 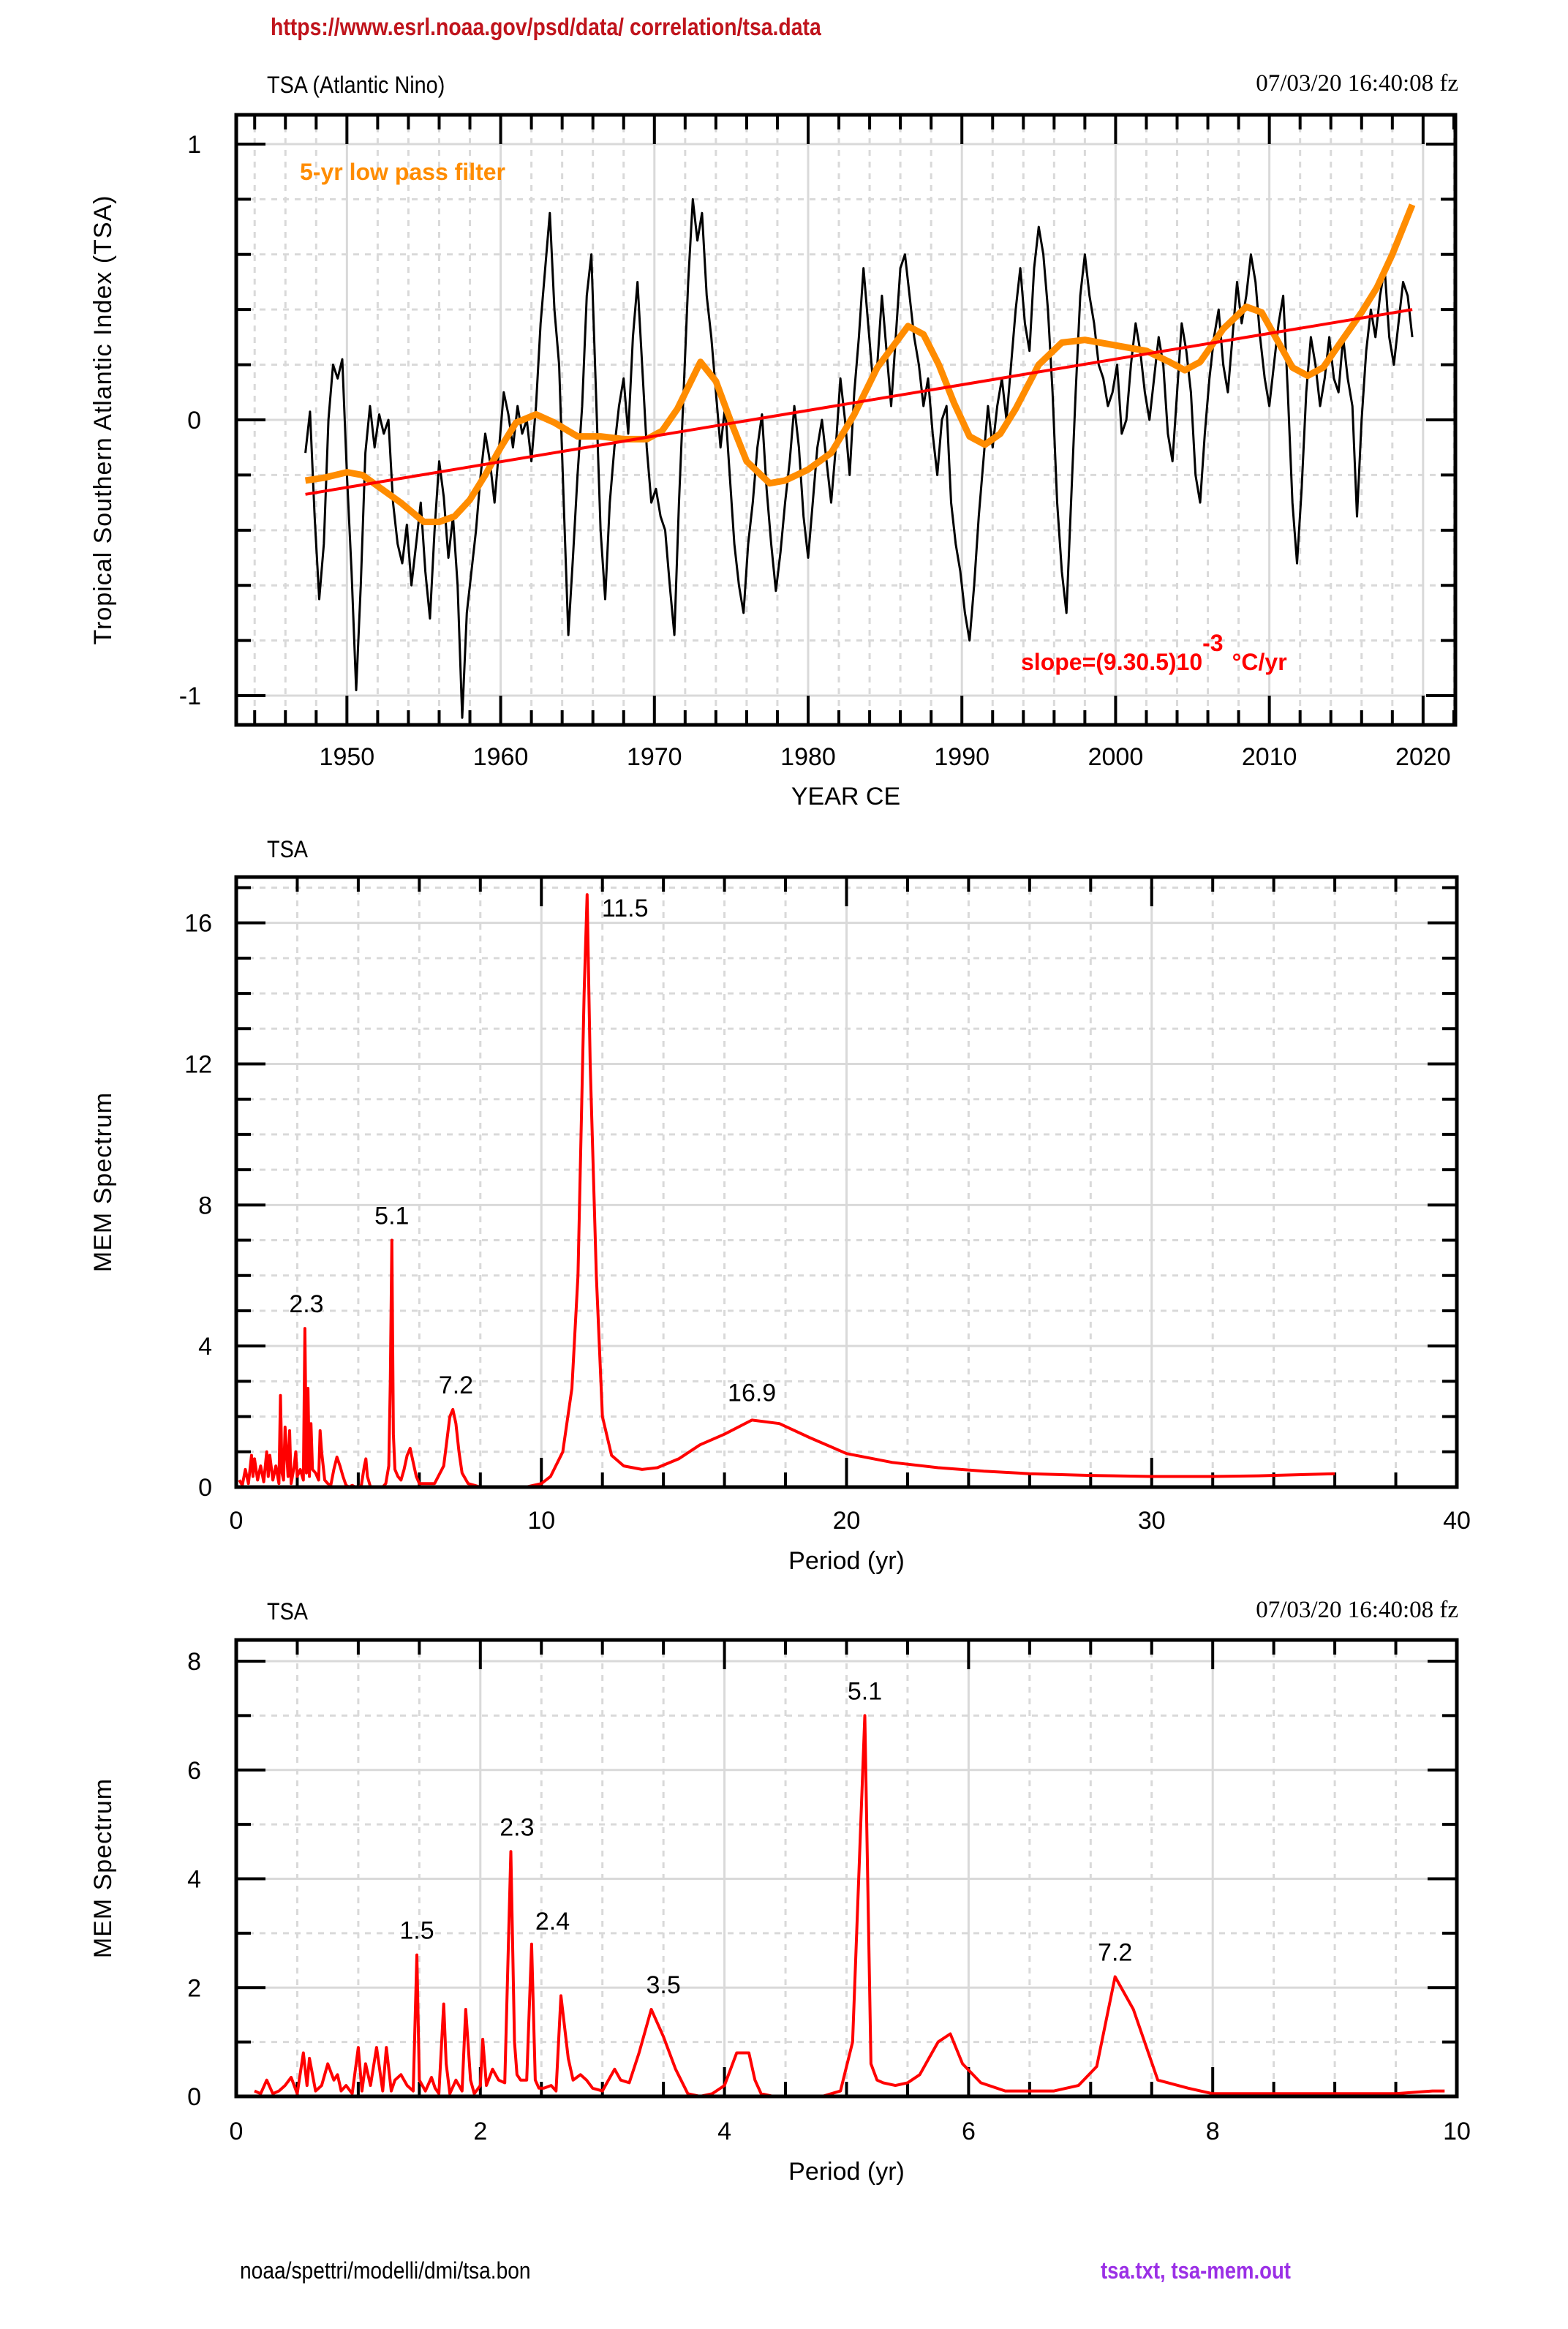 What do you see at coordinates (808, 757) in the screenshot?
I see `x-tick-label: 1980` at bounding box center [808, 757].